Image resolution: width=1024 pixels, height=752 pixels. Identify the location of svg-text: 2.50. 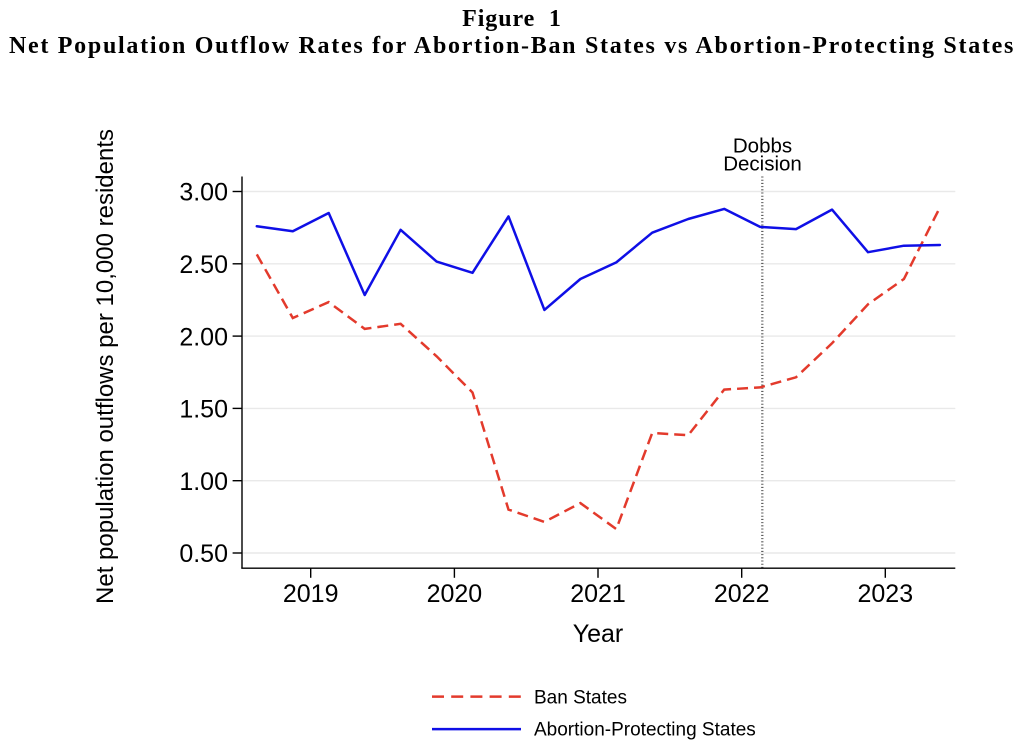
(203, 265).